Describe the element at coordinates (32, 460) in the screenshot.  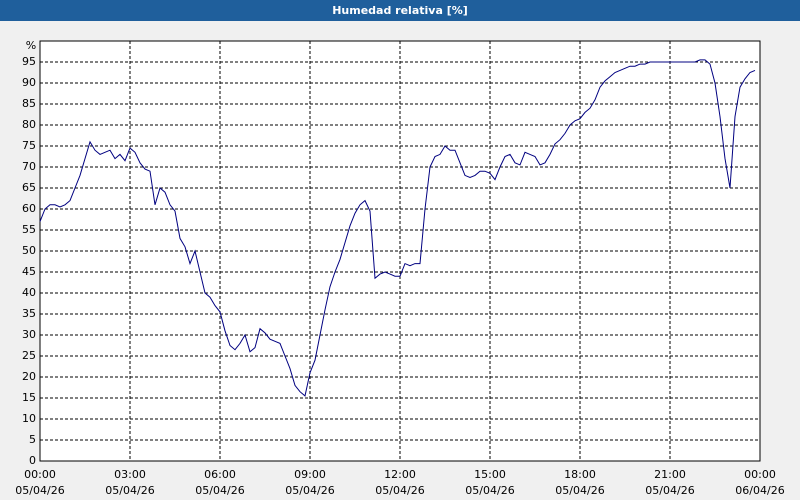
I see `y-tick-label: 0` at that location.